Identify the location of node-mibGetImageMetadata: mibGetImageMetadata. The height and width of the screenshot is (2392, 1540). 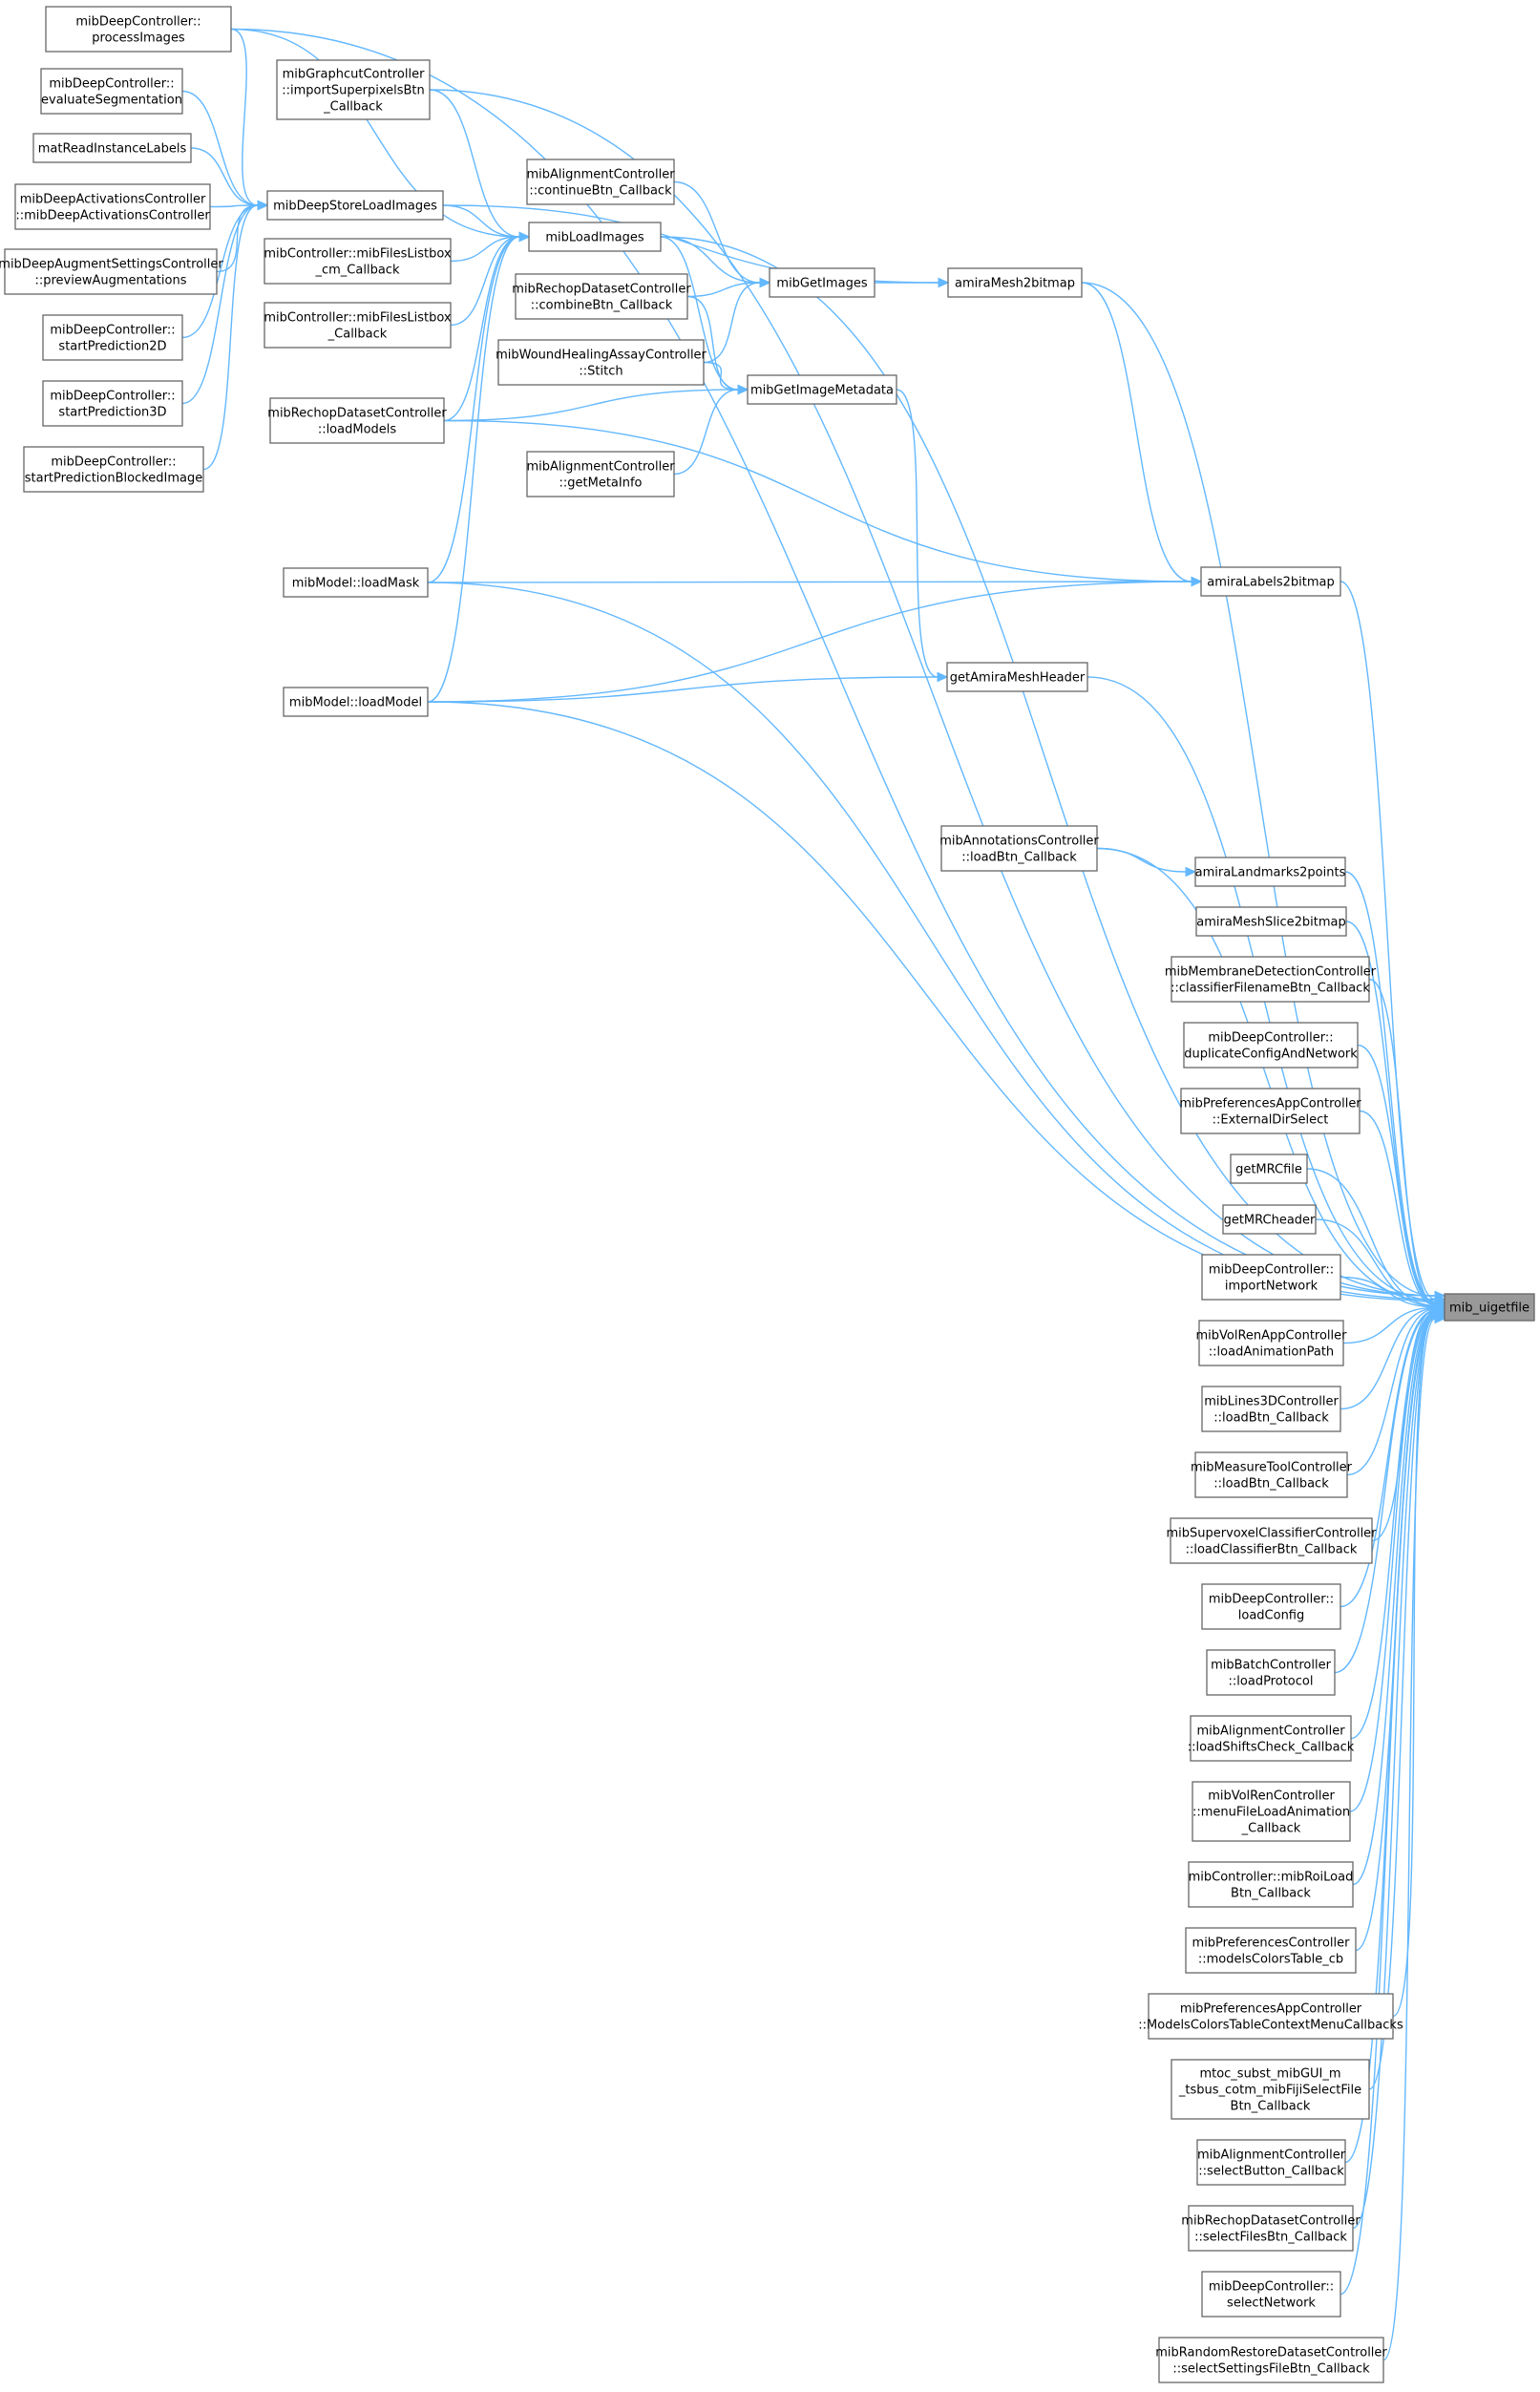
(822, 389).